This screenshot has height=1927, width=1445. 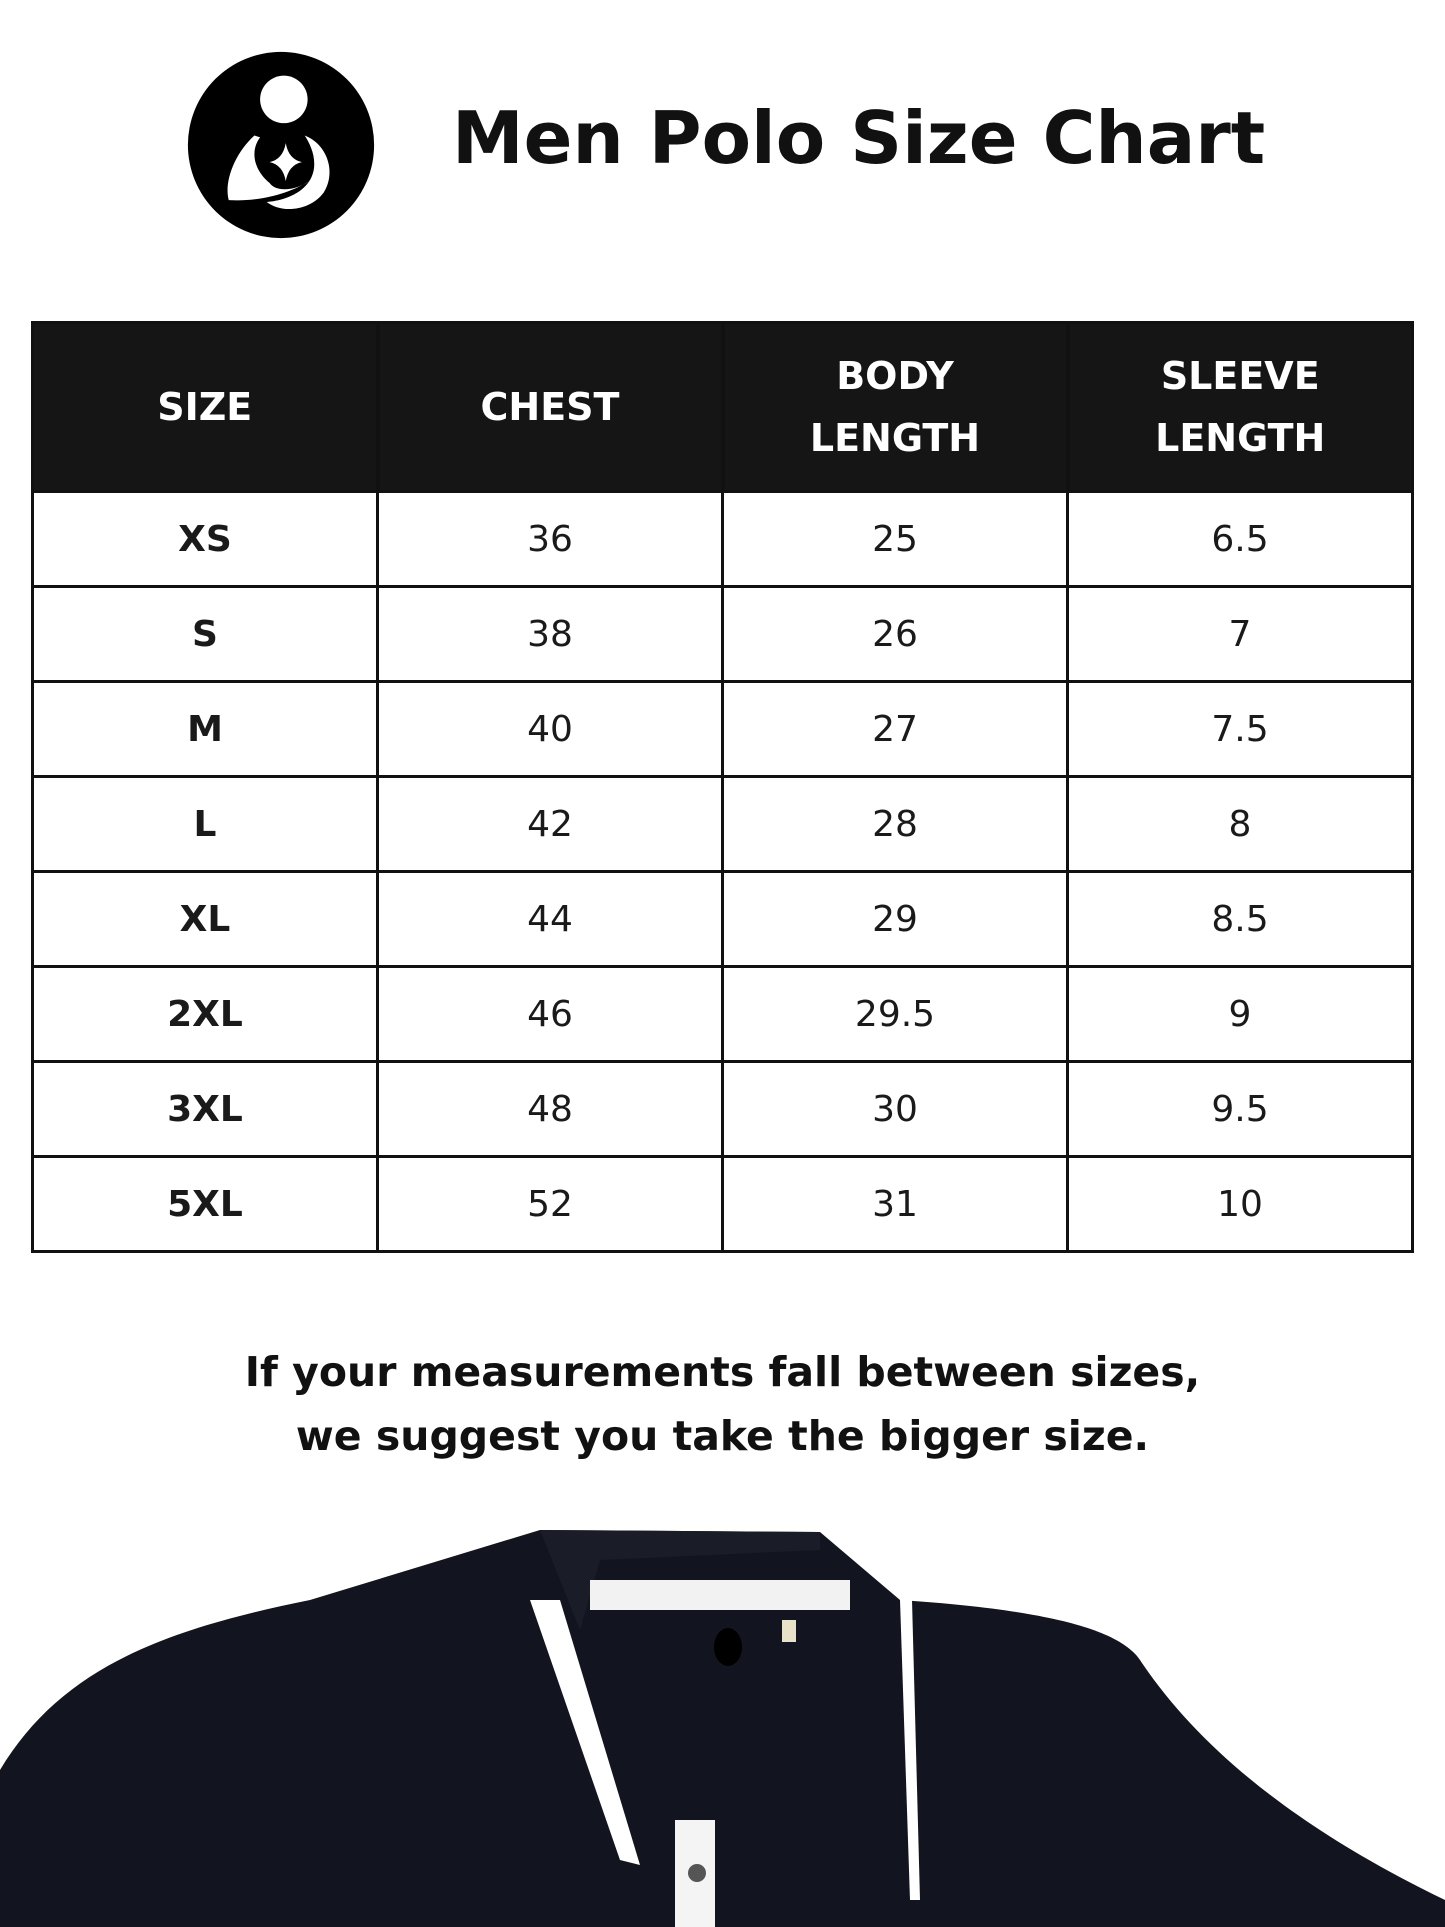 I want to click on measurement-cell: 44, so click(x=550, y=919).